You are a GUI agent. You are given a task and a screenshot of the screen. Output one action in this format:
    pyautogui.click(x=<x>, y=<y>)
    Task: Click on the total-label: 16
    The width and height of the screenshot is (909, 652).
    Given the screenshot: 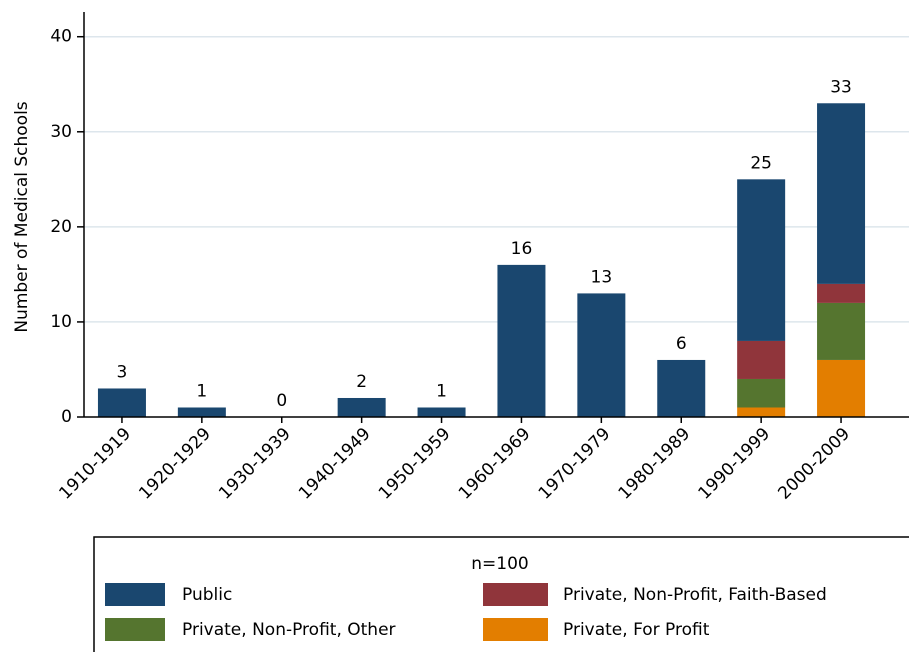 What is the action you would take?
    pyautogui.click(x=522, y=249)
    